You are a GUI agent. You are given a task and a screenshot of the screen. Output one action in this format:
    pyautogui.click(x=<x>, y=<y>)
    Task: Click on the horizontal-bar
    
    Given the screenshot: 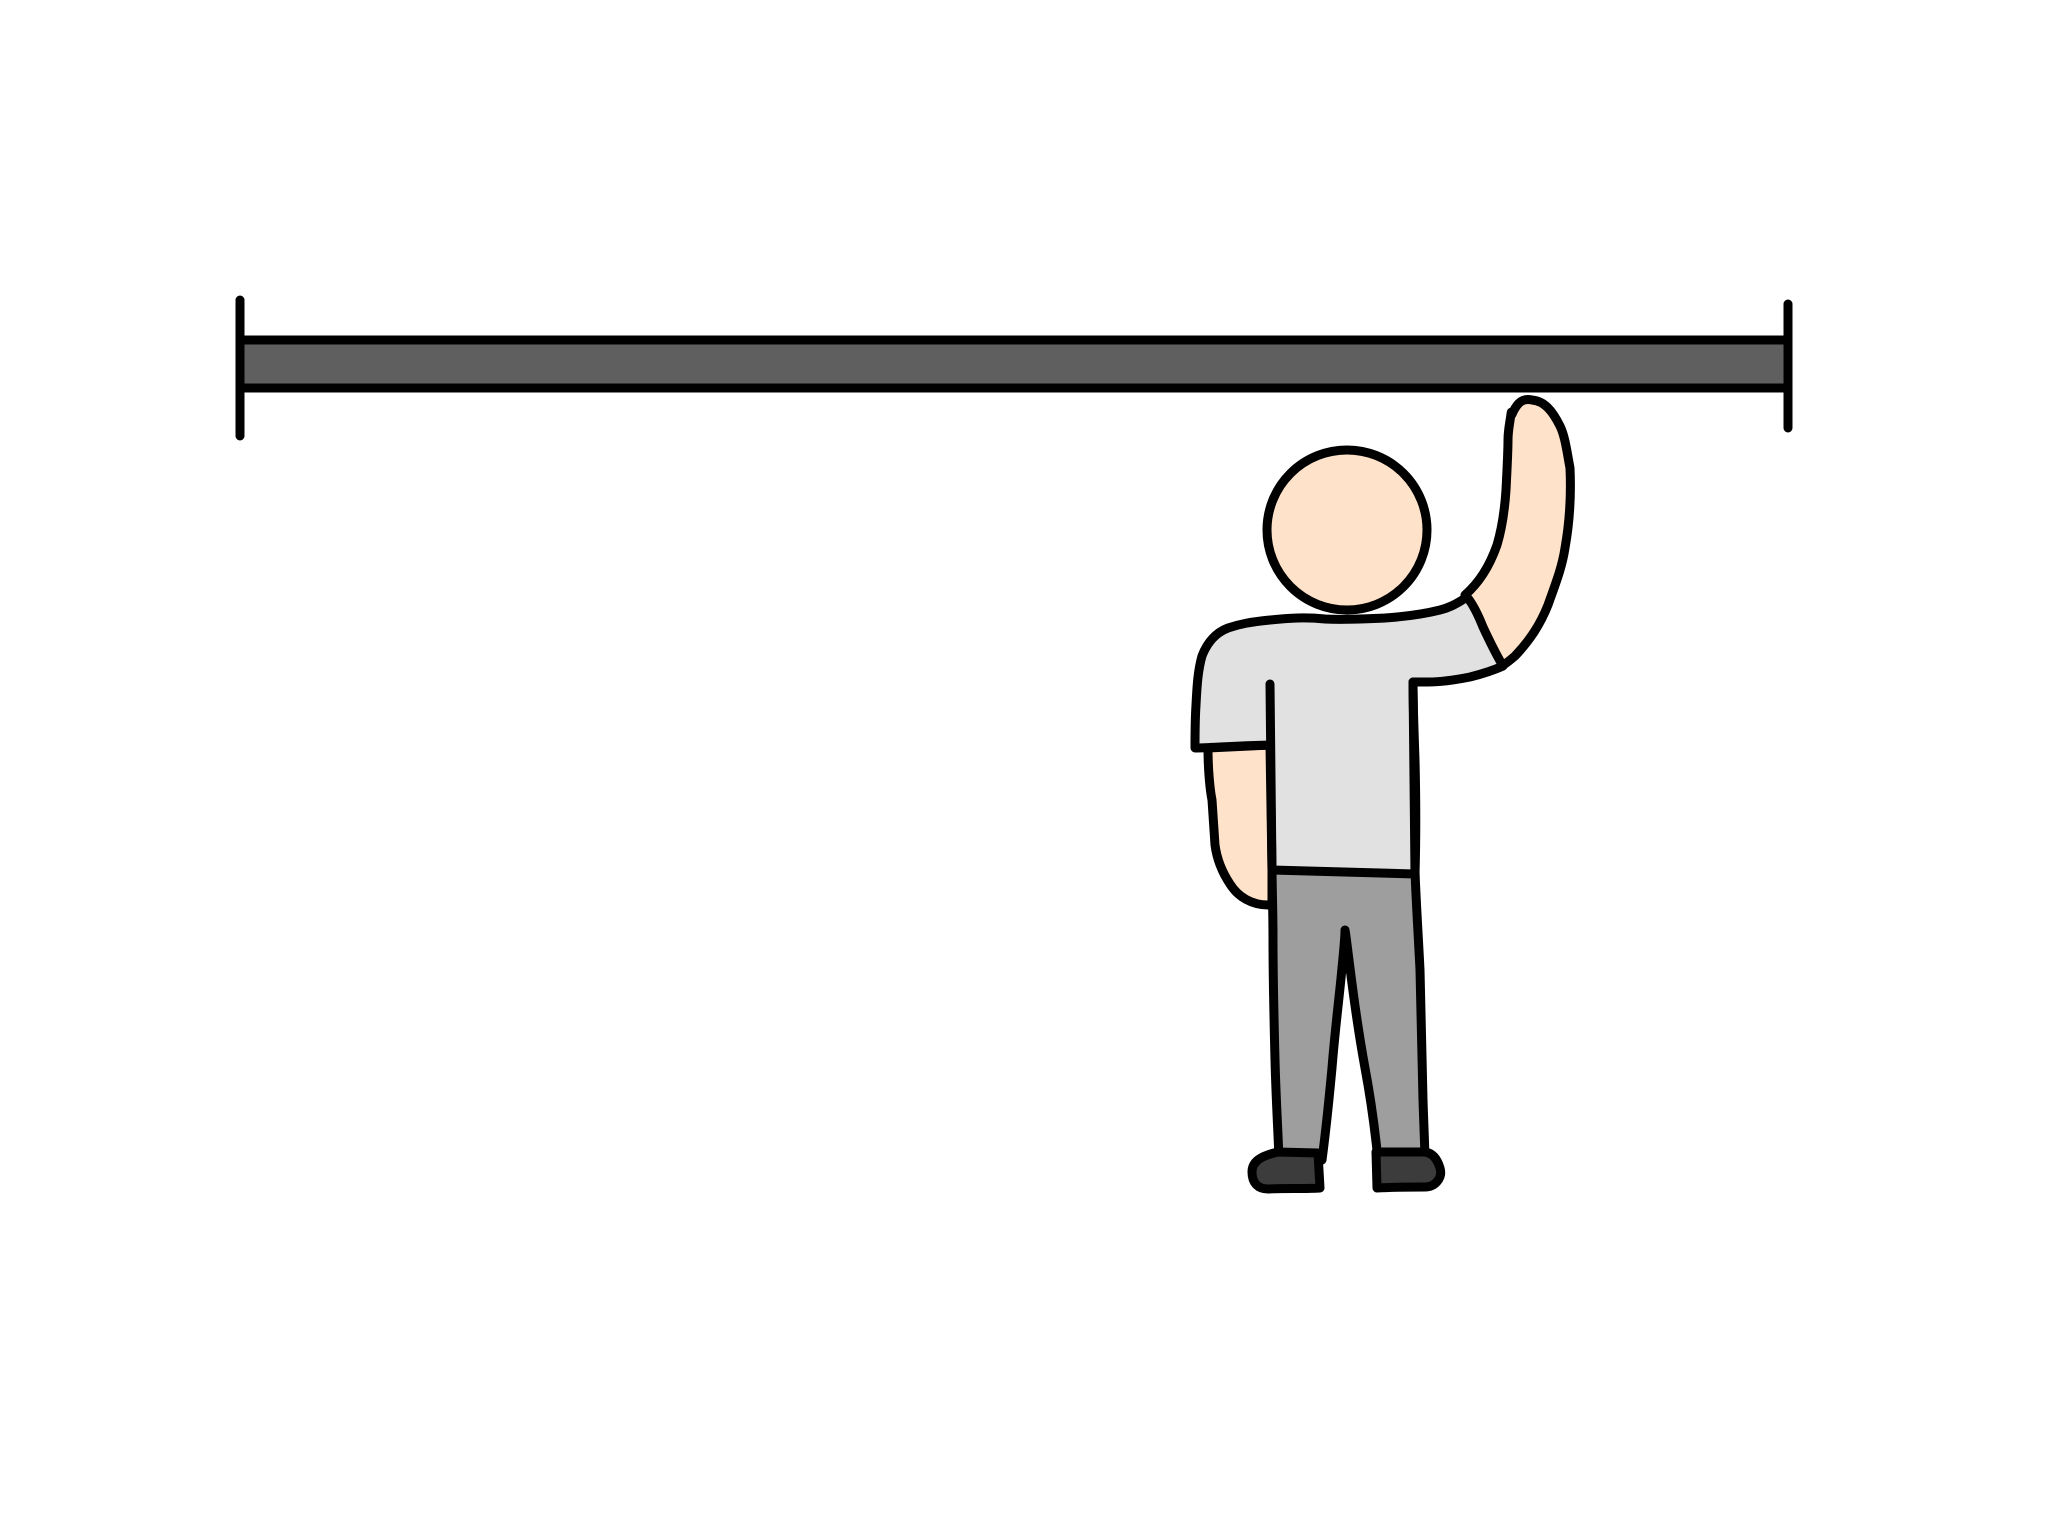 What is the action you would take?
    pyautogui.click(x=1014, y=368)
    